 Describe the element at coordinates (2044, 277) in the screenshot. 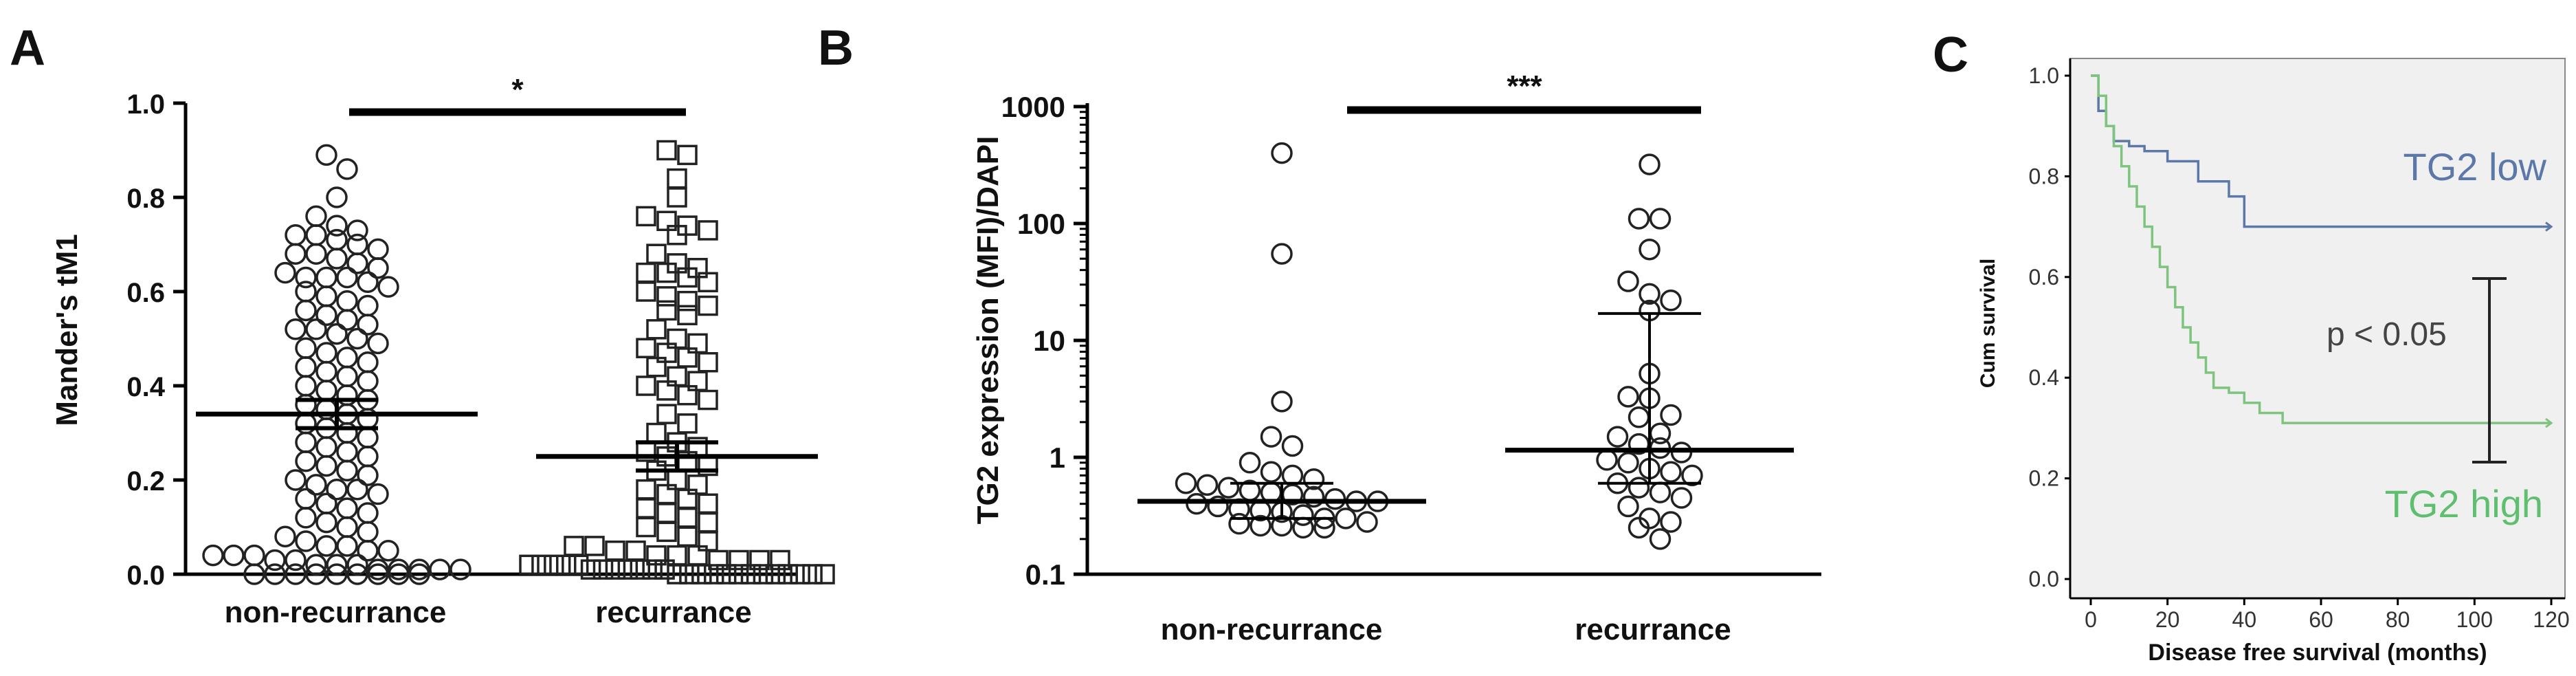

I see `panel-c-y-tick-label: 0.6` at that location.